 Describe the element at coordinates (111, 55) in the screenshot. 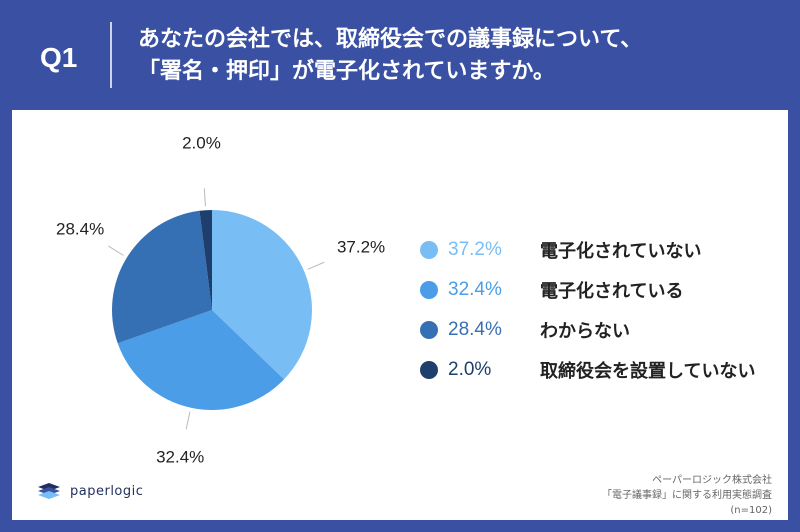

I see `header-divider` at that location.